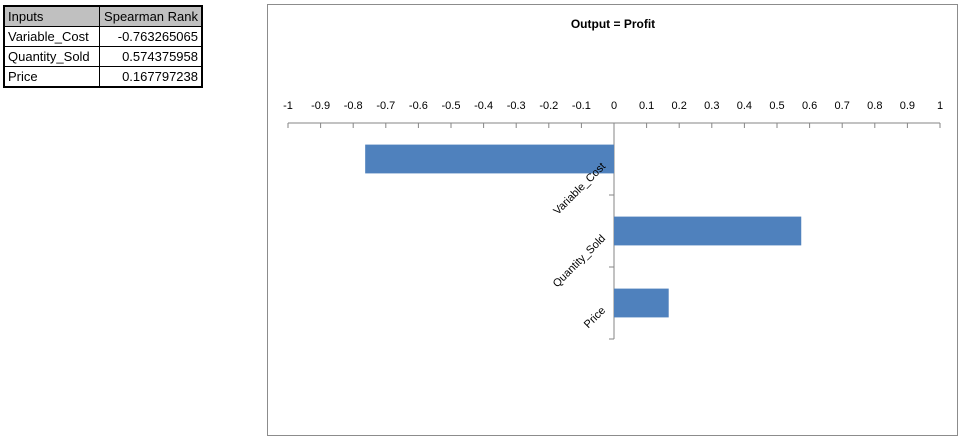 The height and width of the screenshot is (445, 964). Describe the element at coordinates (548, 106) in the screenshot. I see `x-tick-label: -0.2` at that location.